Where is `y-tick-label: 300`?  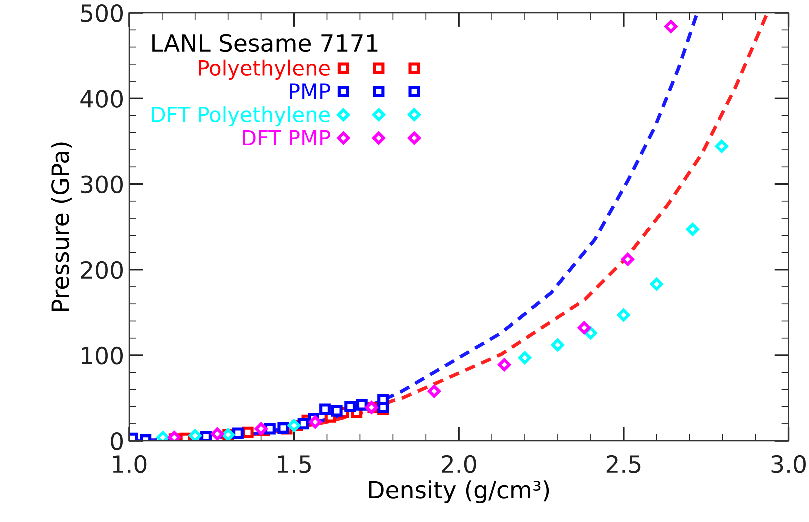
y-tick-label: 300 is located at coordinates (102, 185).